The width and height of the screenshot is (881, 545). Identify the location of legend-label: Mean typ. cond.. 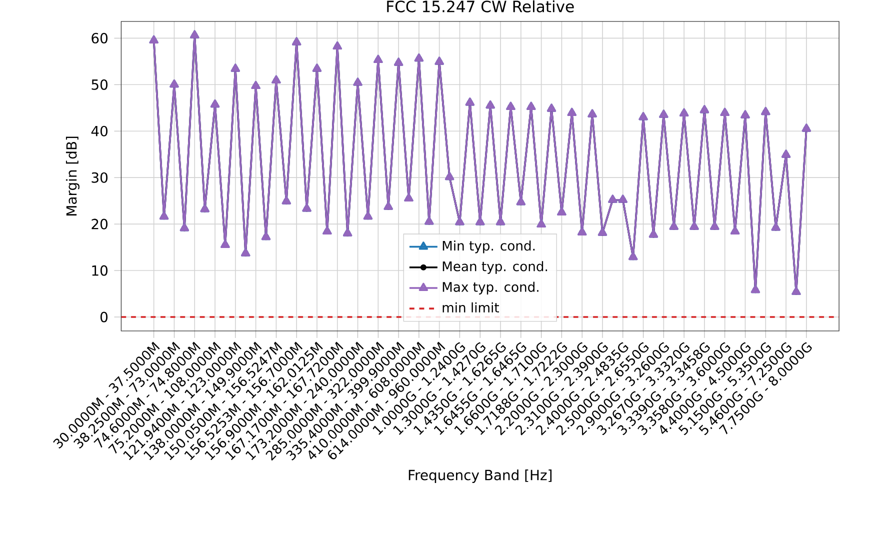
(495, 267).